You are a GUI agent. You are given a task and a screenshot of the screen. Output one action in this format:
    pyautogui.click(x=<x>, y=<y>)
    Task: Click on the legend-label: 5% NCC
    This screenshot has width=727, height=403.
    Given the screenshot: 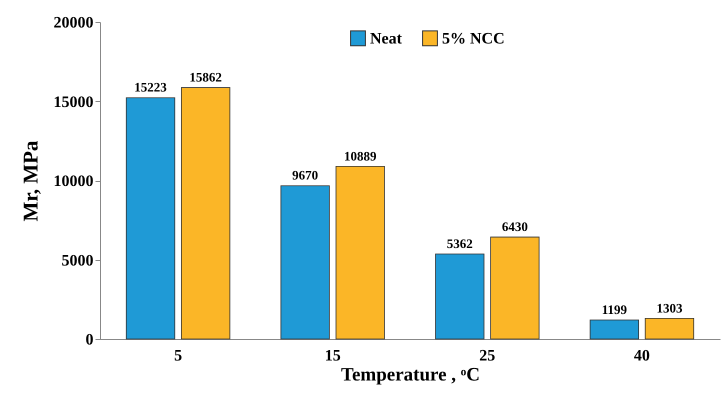 What is the action you would take?
    pyautogui.click(x=473, y=39)
    